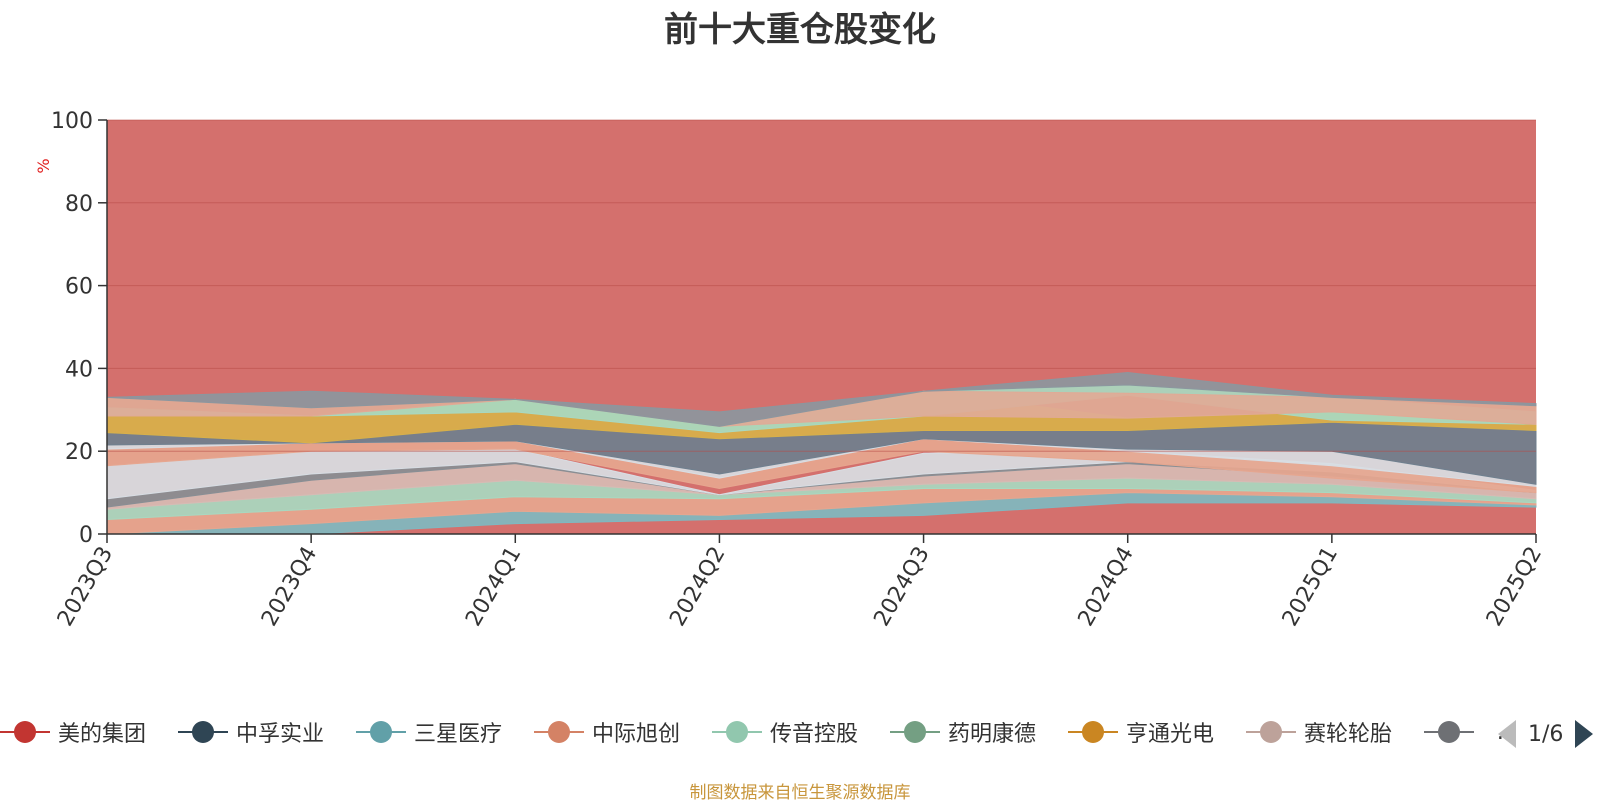 This screenshot has width=1600, height=803. I want to click on legend-label: 传音控股, so click(814, 734).